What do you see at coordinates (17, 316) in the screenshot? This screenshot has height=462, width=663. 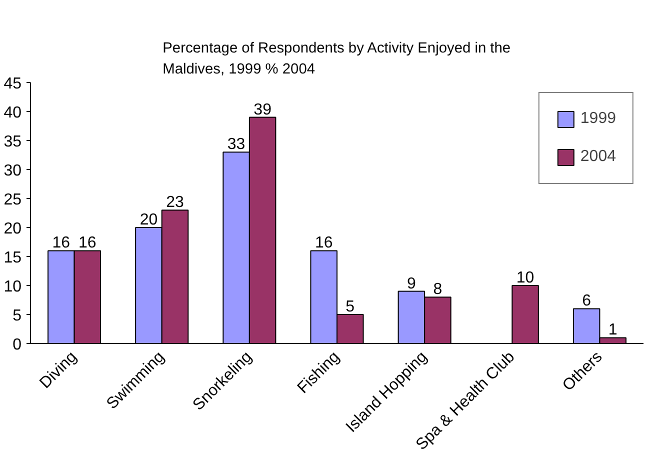 I see `y-tick-label: 5` at bounding box center [17, 316].